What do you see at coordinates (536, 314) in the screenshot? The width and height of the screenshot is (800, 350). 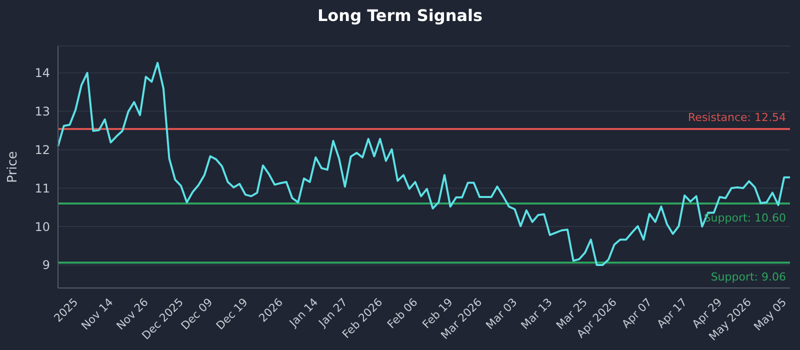 I see `x-tick-label: Mar 13` at bounding box center [536, 314].